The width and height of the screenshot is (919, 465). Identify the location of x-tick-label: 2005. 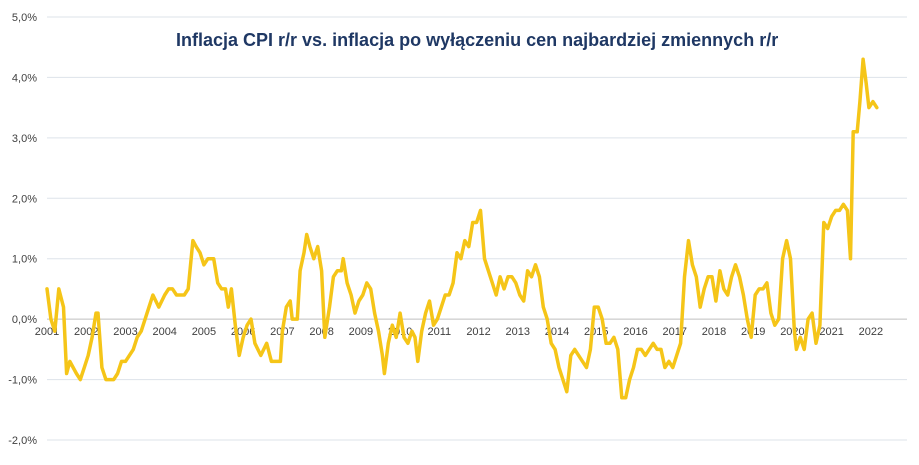
(204, 332).